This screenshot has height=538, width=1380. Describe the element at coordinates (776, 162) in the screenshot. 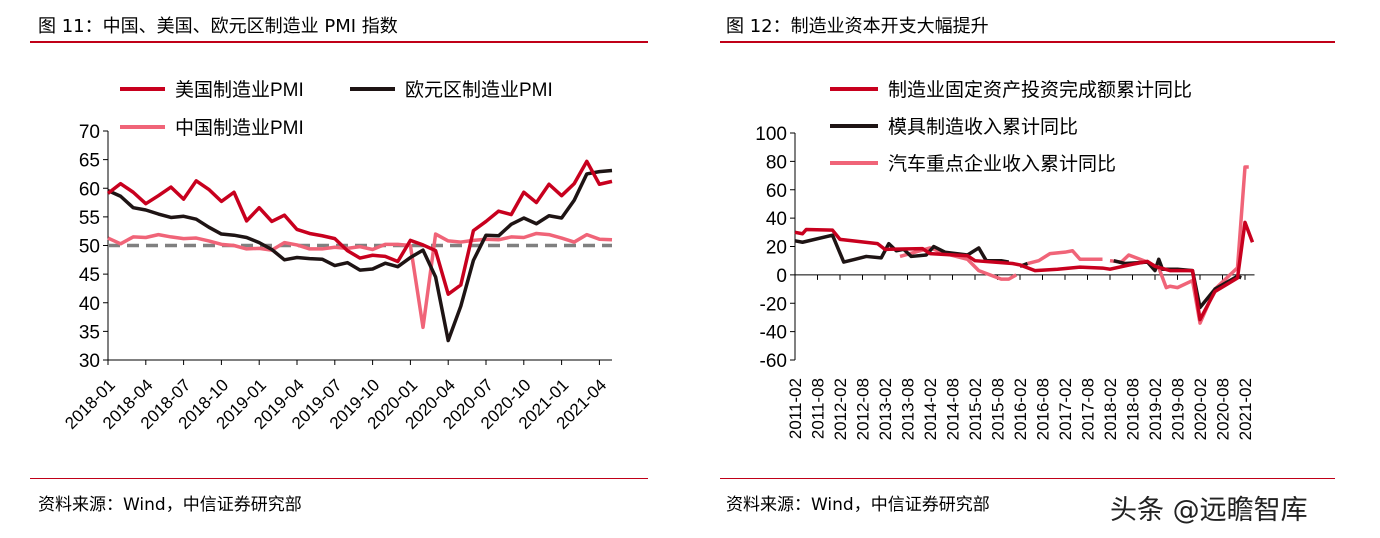

I see `y-tick-label: 80` at that location.